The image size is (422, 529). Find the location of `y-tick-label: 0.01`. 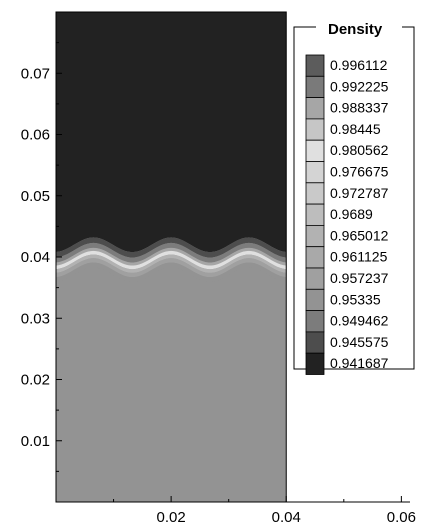

y-tick-label: 0.01 is located at coordinates (35, 441).